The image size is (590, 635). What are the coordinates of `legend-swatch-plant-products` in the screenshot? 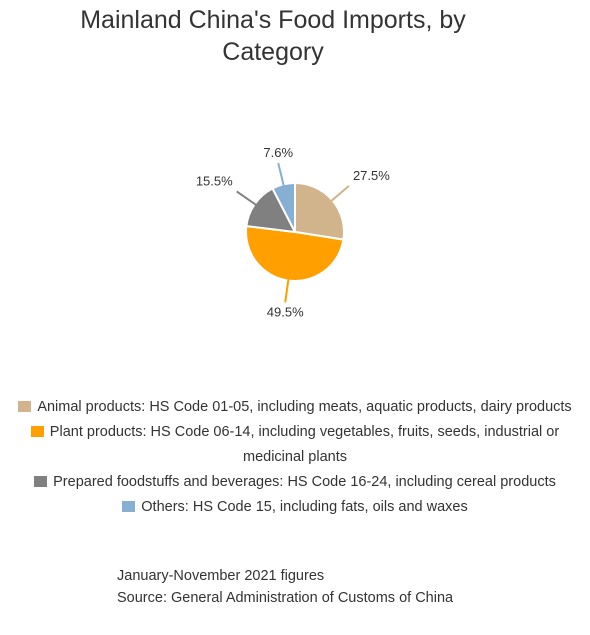 It's located at (37, 431).